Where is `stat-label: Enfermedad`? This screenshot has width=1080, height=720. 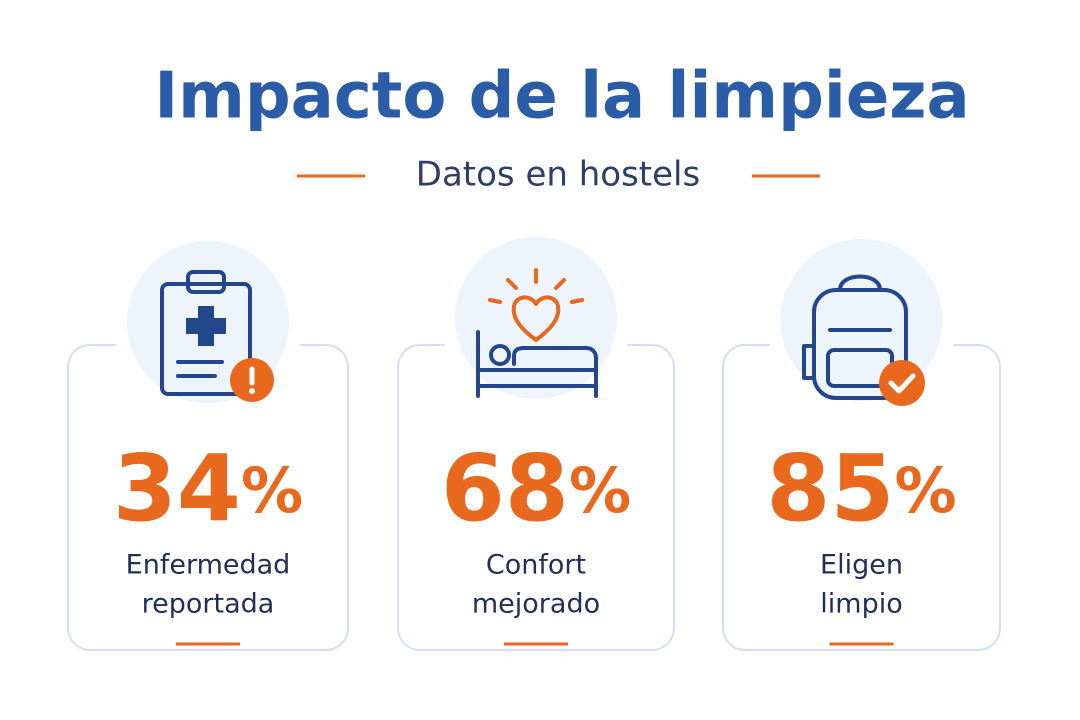
stat-label: Enfermedad is located at coordinates (208, 565).